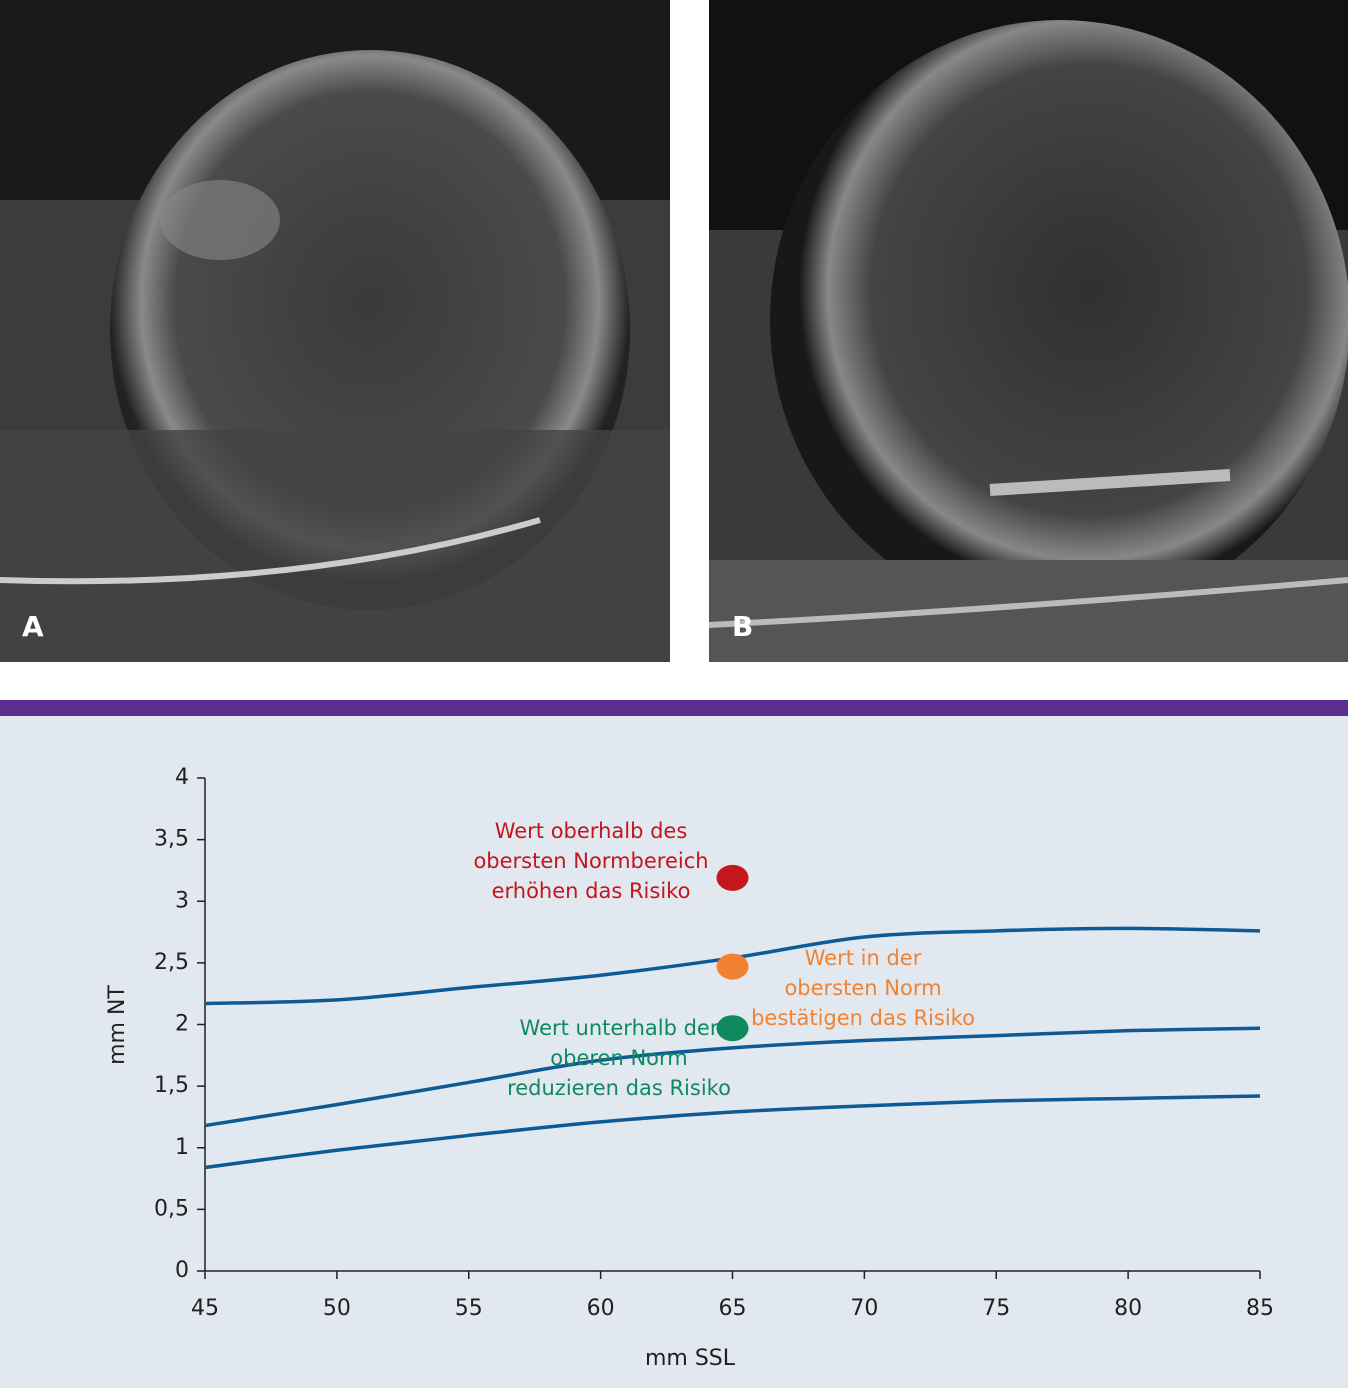  Describe the element at coordinates (619, 1088) in the screenshot. I see `annotation: reduzieren das Risiko` at that location.